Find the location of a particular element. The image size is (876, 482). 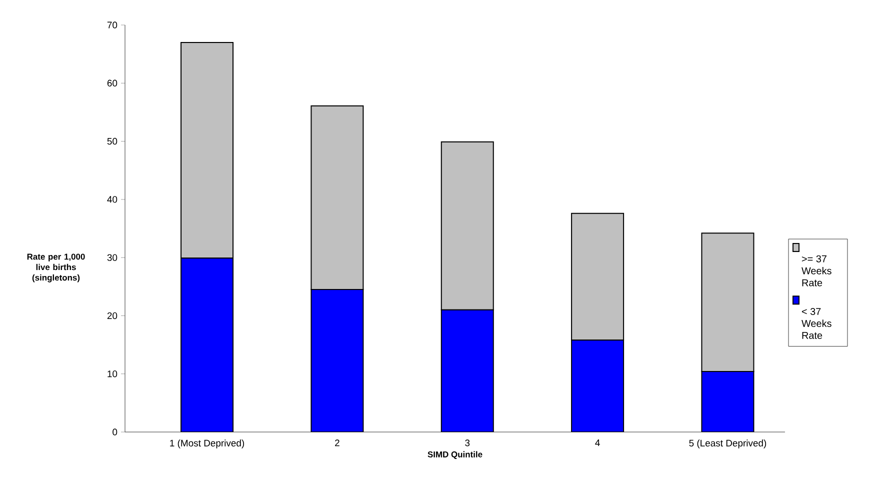

x-tick-label: 2 is located at coordinates (337, 443).